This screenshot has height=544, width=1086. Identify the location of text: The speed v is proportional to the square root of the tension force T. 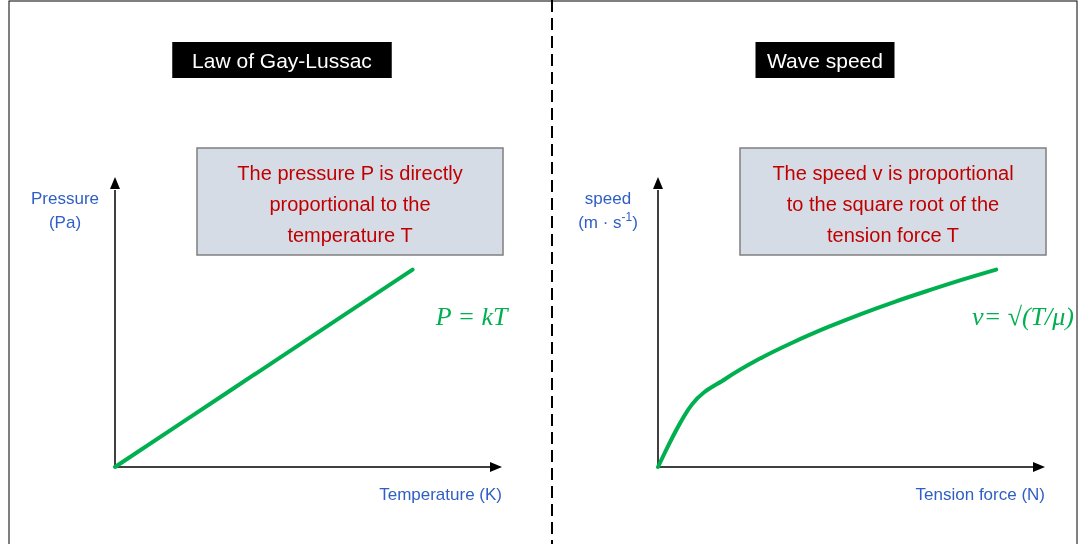
(893, 204).